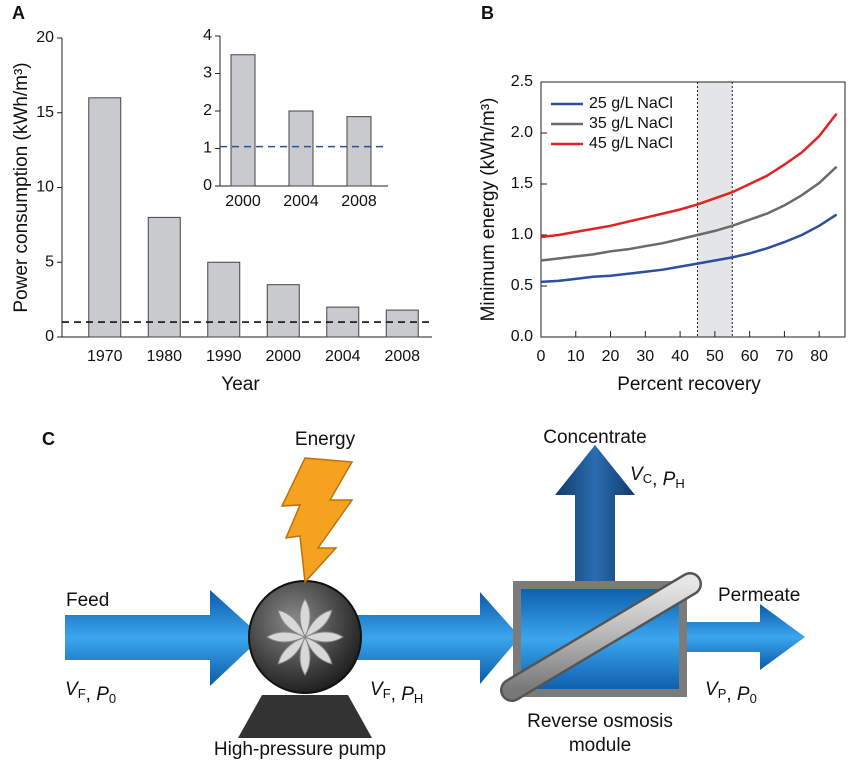  What do you see at coordinates (631, 103) in the screenshot?
I see `legend-label: 25 g/L NaCl` at bounding box center [631, 103].